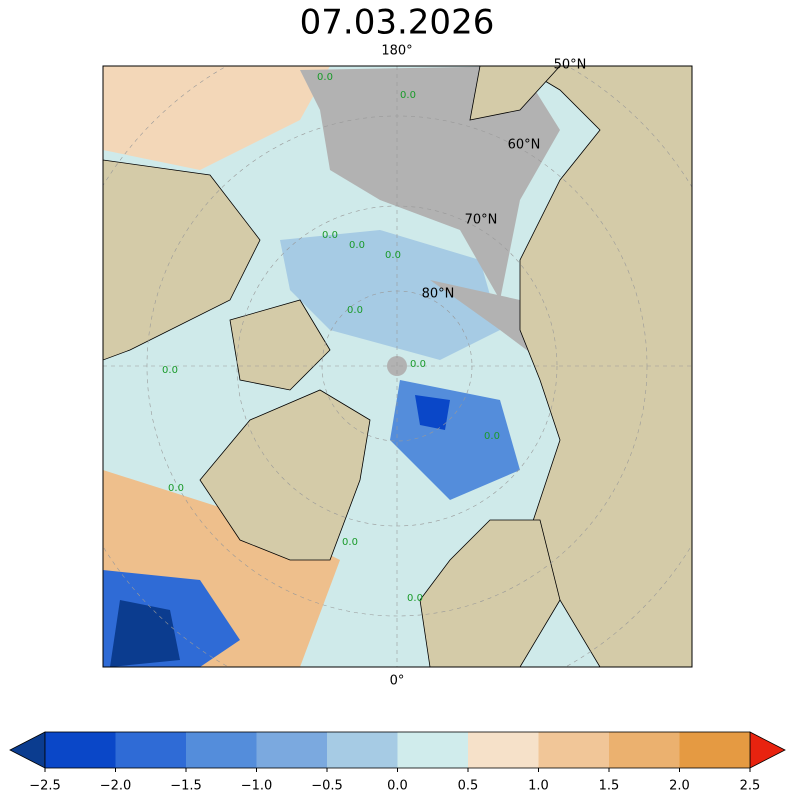  Describe the element at coordinates (257, 786) in the screenshot. I see `colorbar-tick-label: −1.0` at that location.